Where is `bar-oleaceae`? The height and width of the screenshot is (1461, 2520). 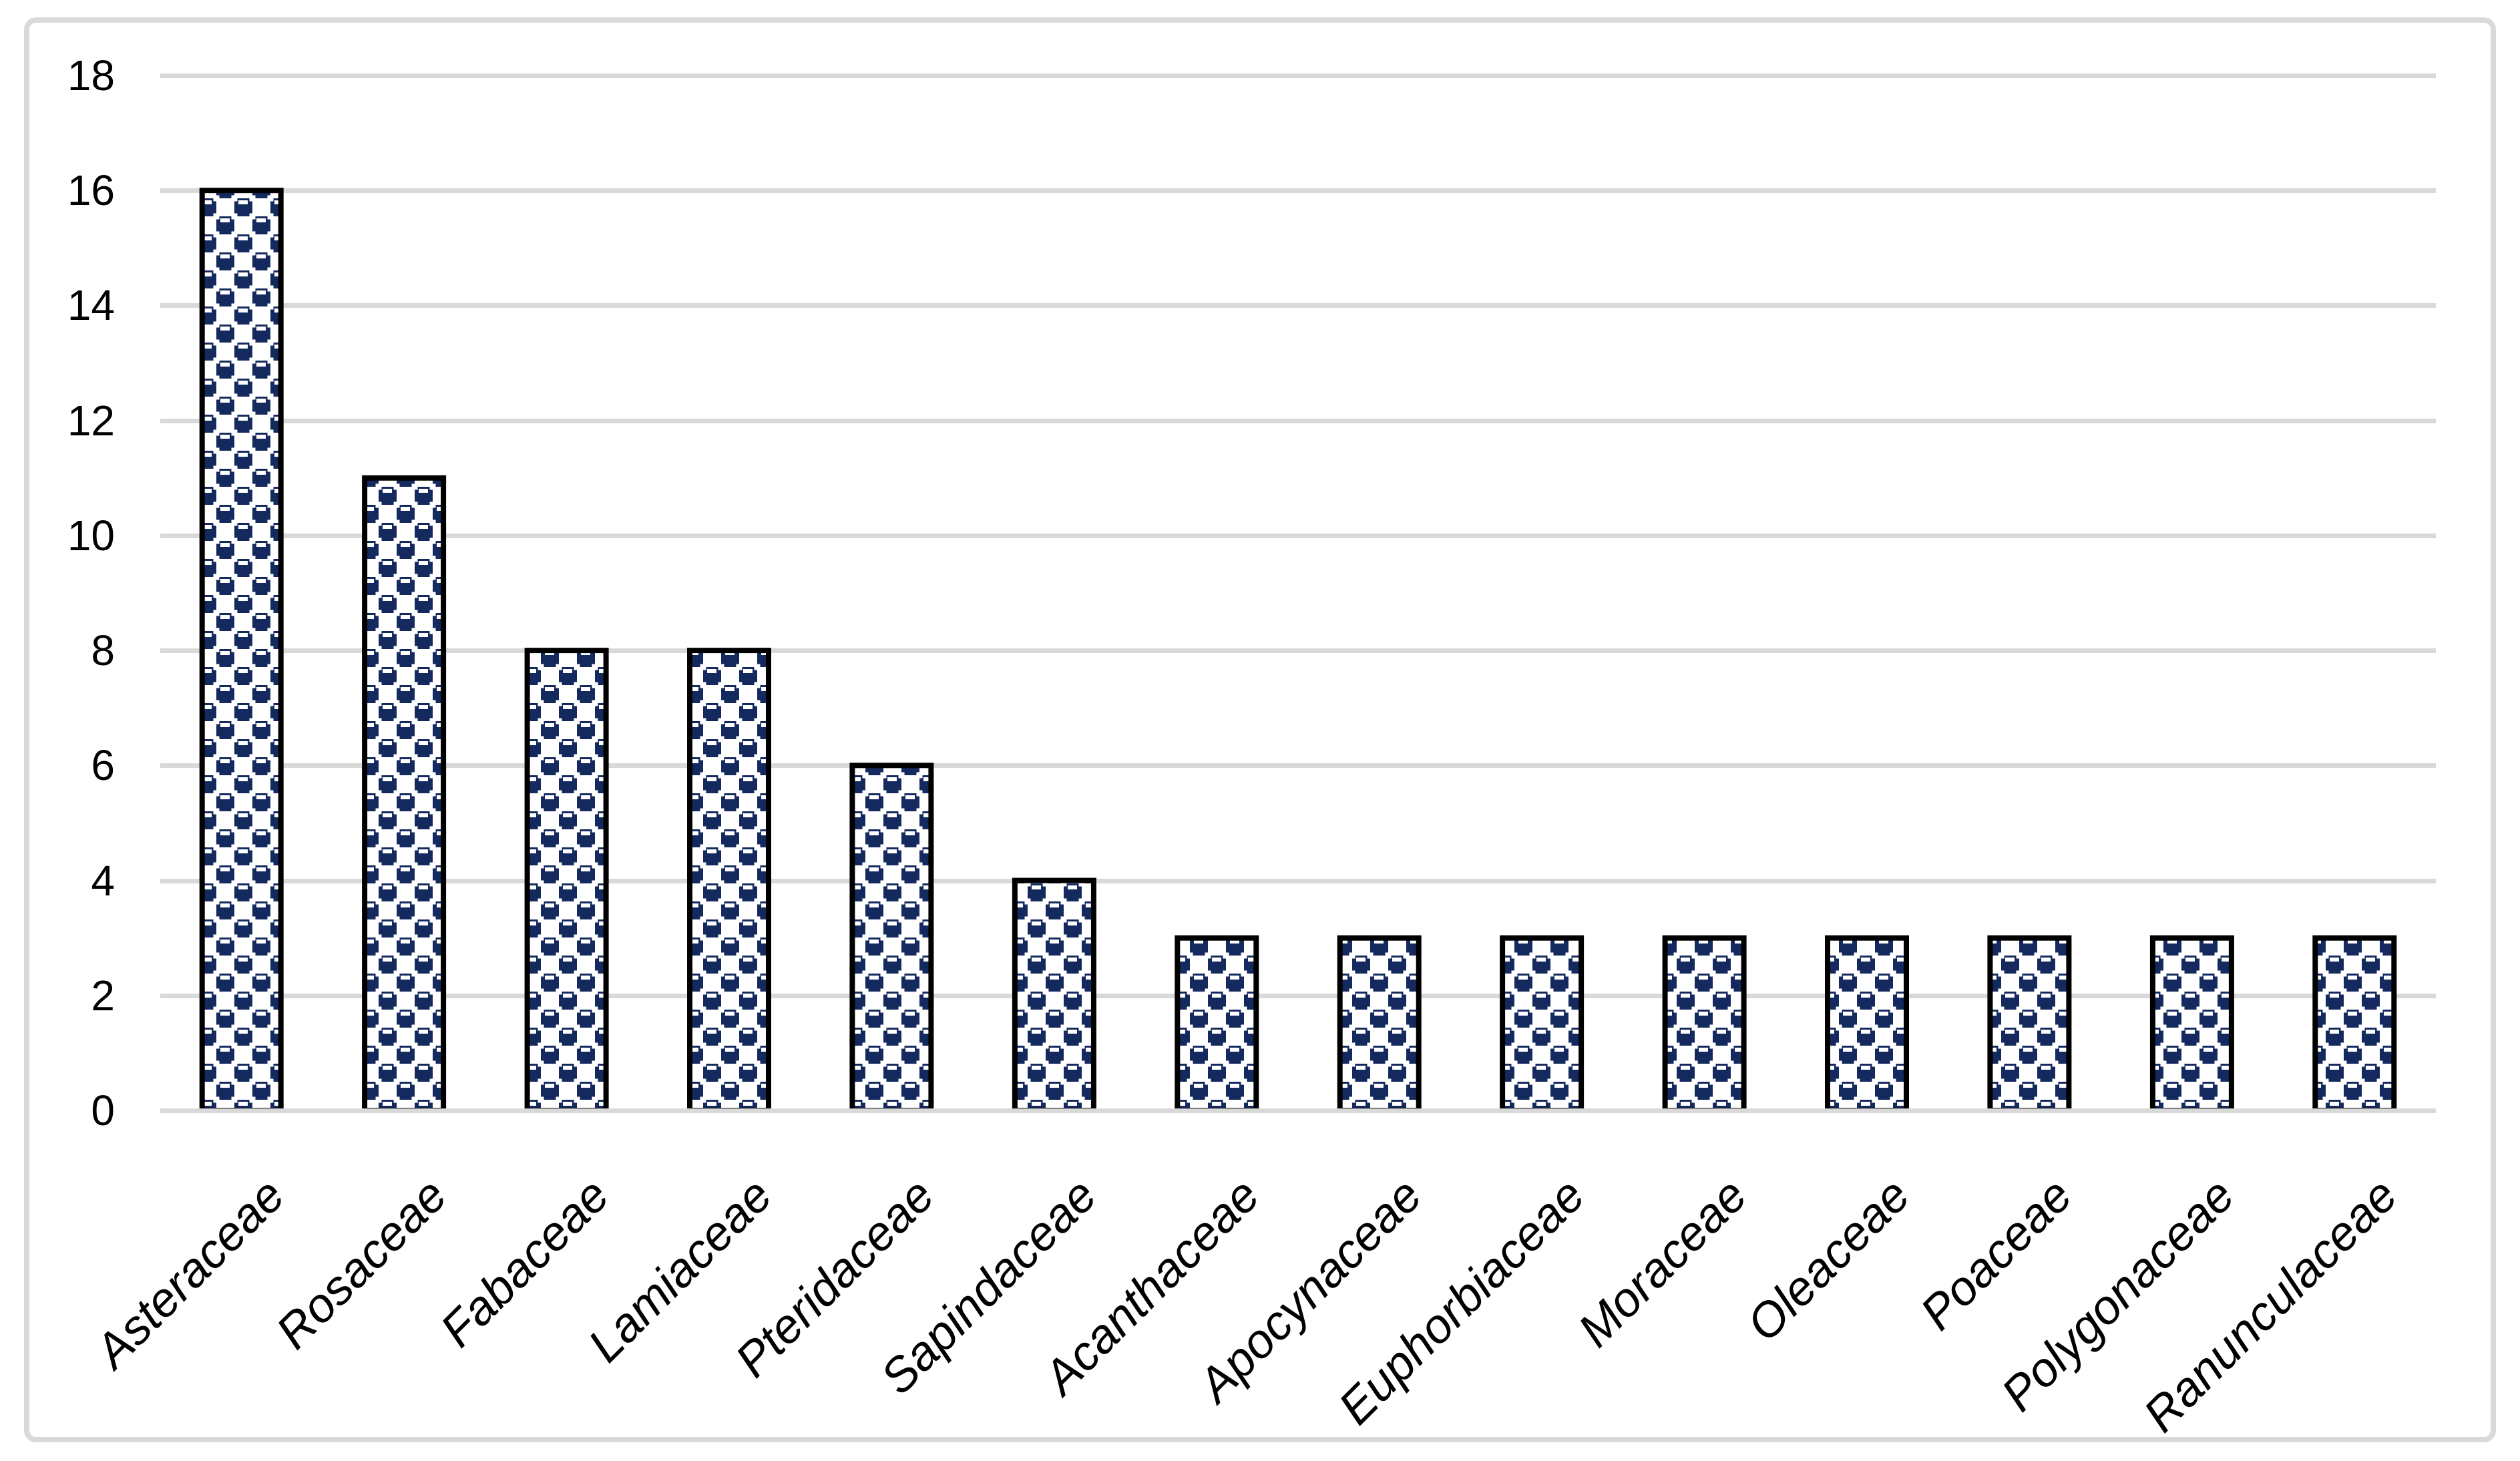
bar-oleaceae is located at coordinates (1867, 1024).